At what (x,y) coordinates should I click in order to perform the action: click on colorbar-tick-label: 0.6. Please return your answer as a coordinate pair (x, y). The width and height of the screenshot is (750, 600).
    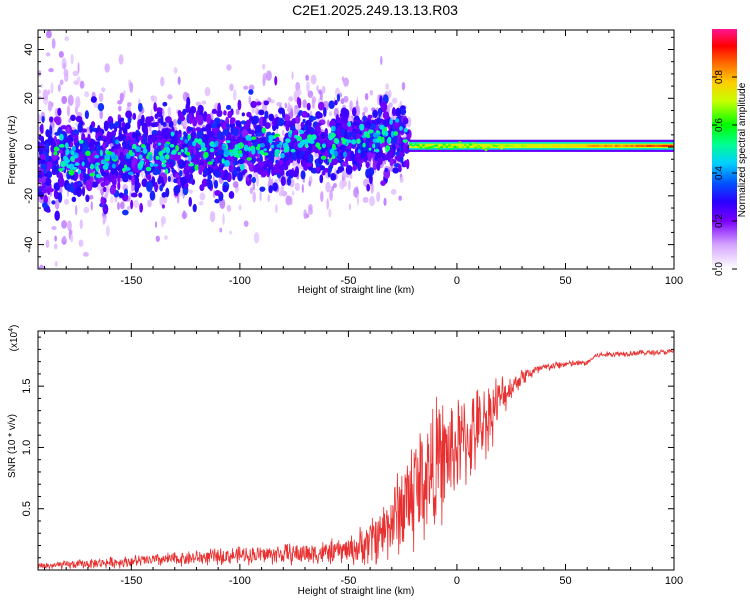
    Looking at the image, I should click on (719, 125).